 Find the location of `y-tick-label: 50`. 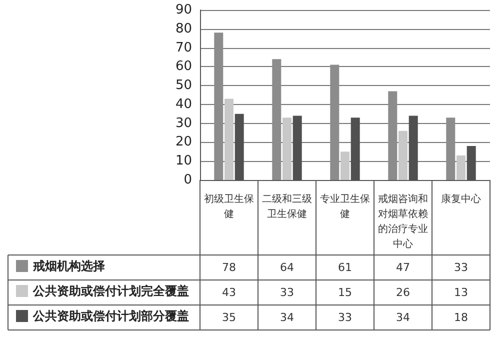

y-tick-label: 50 is located at coordinates (183, 86).